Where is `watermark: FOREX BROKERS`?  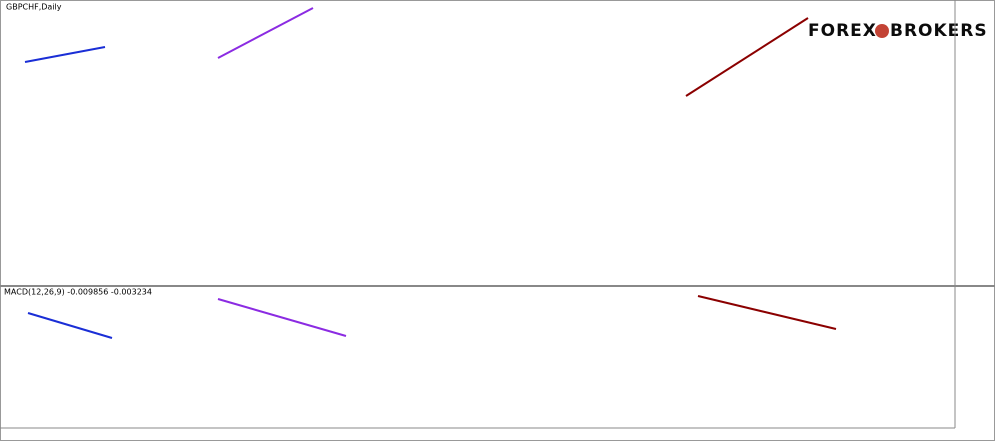 watermark: FOREX BROKERS is located at coordinates (898, 31).